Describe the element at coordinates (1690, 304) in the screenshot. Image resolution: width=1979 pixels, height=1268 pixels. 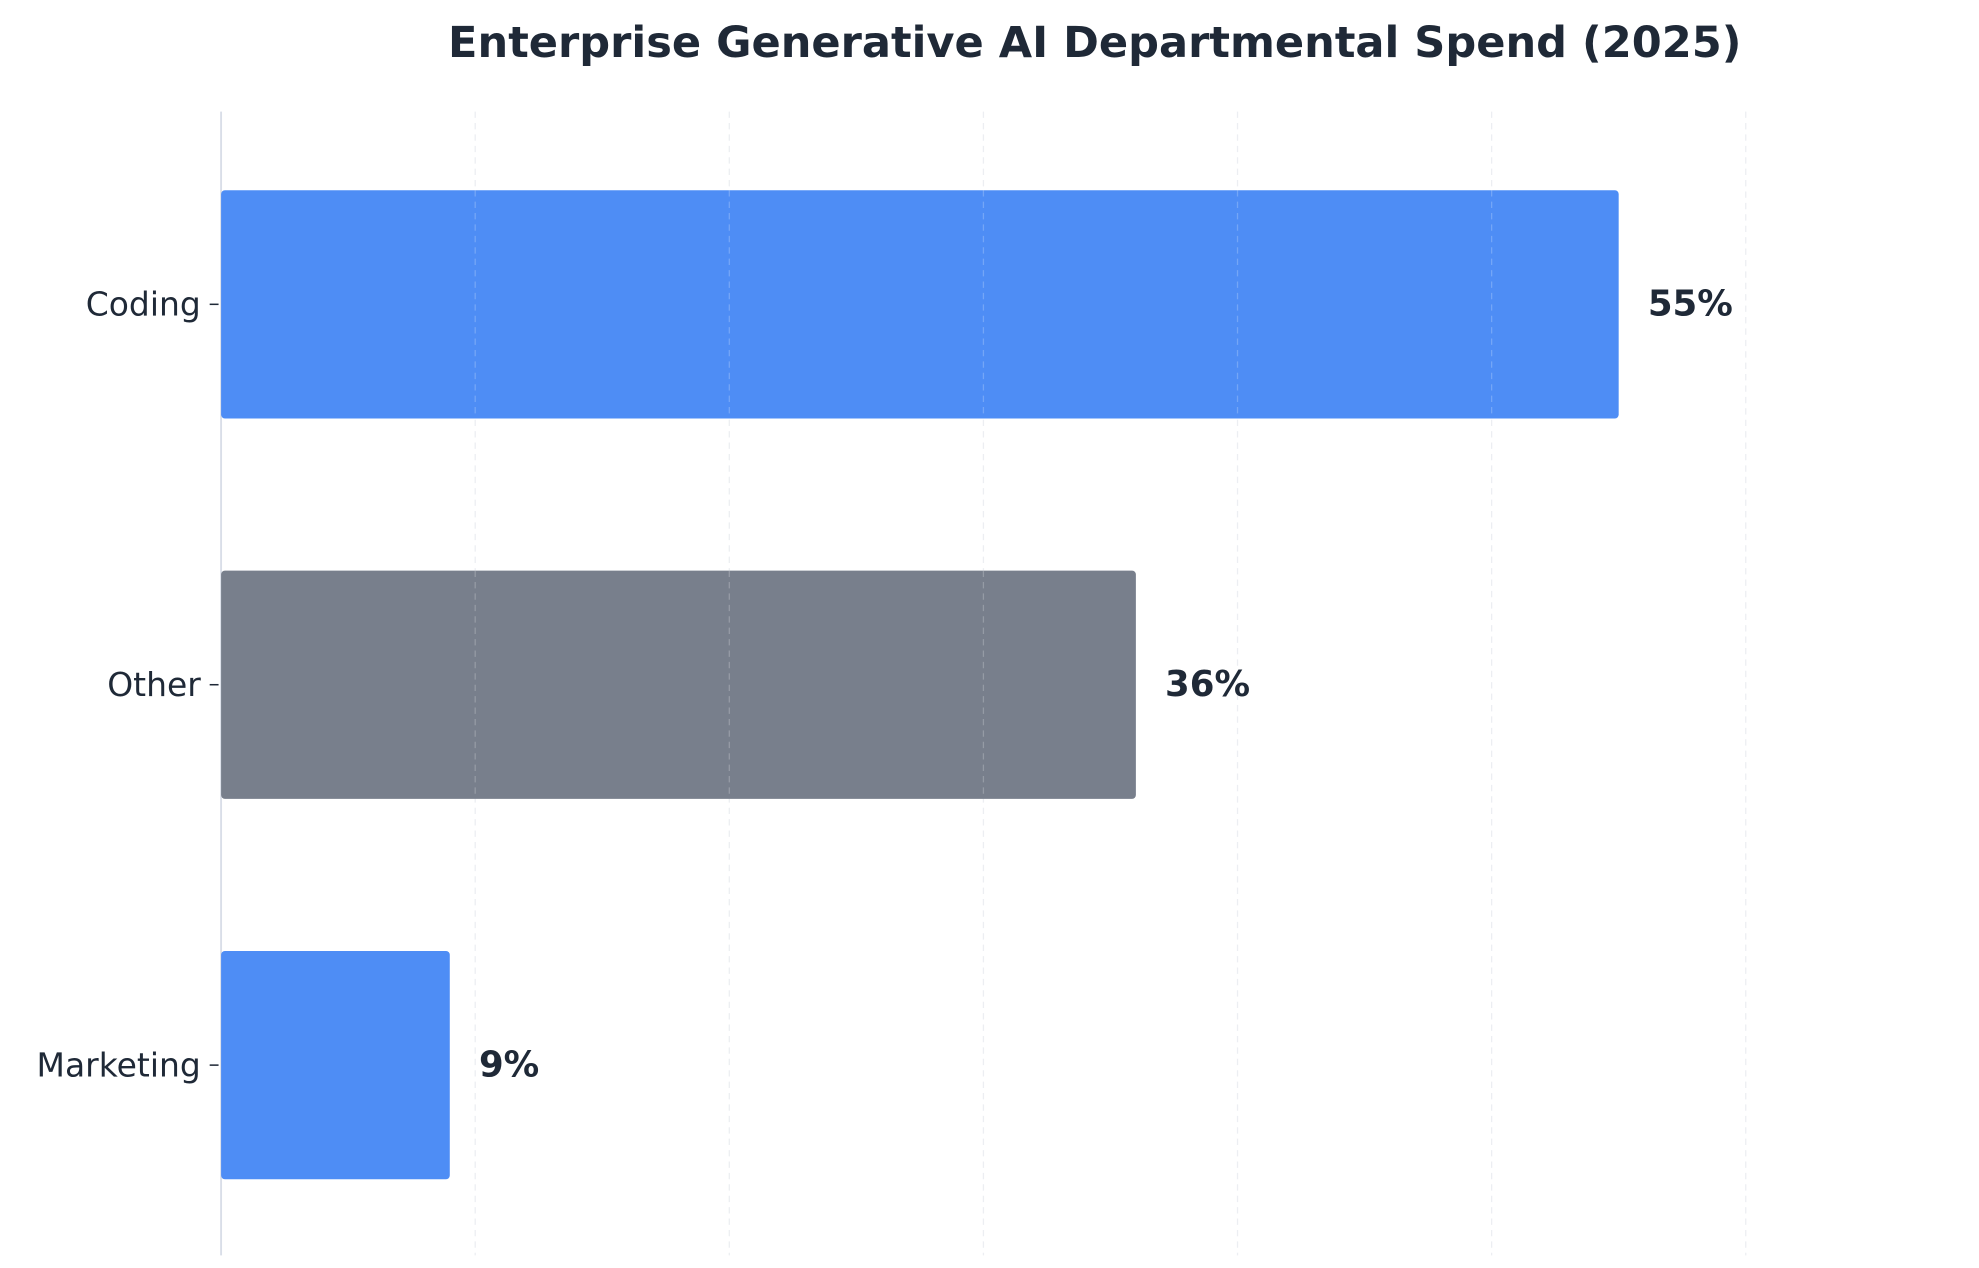
I see `data-label: 55%` at that location.